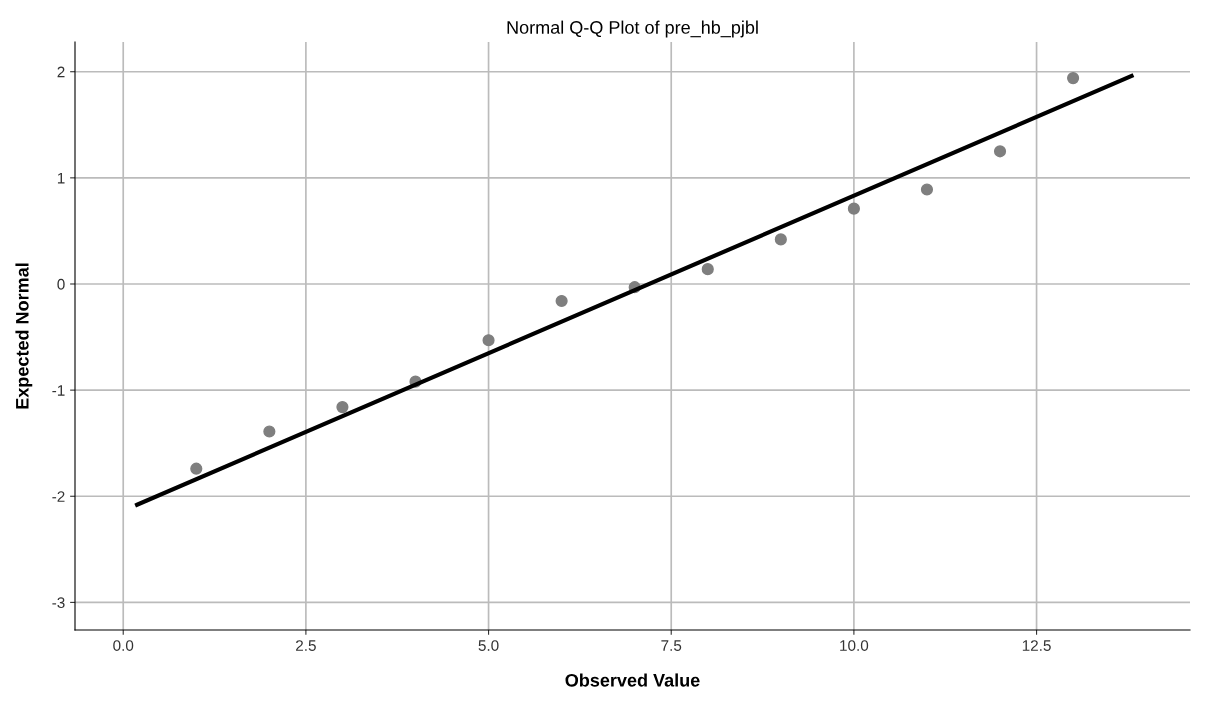 This screenshot has width=1214, height=709. Describe the element at coordinates (488, 645) in the screenshot. I see `x-tick-label: 5.0` at that location.